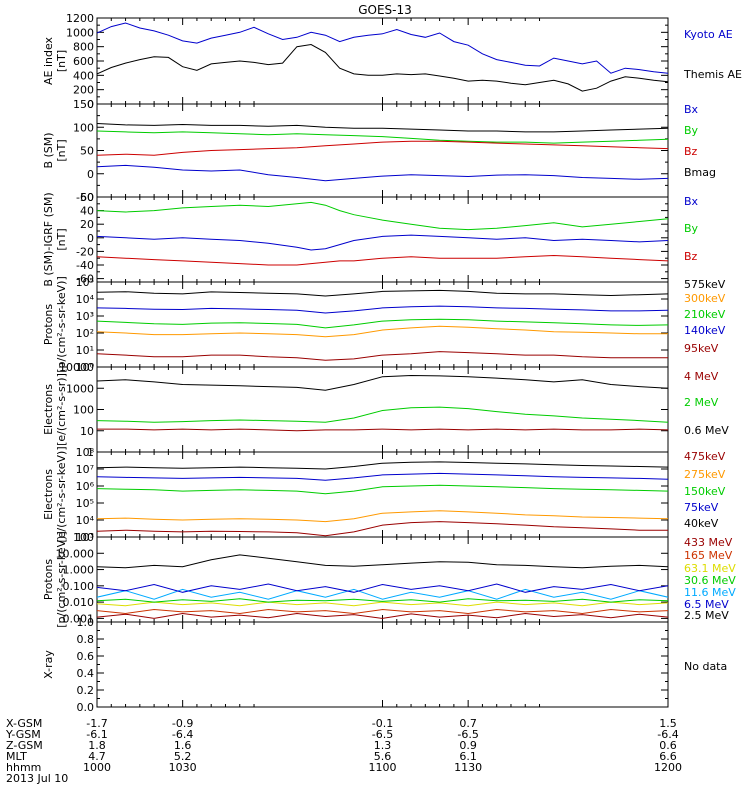 Image resolution: width=750 pixels, height=800 pixels. I want to click on y-tick-label: -60, so click(85, 279).